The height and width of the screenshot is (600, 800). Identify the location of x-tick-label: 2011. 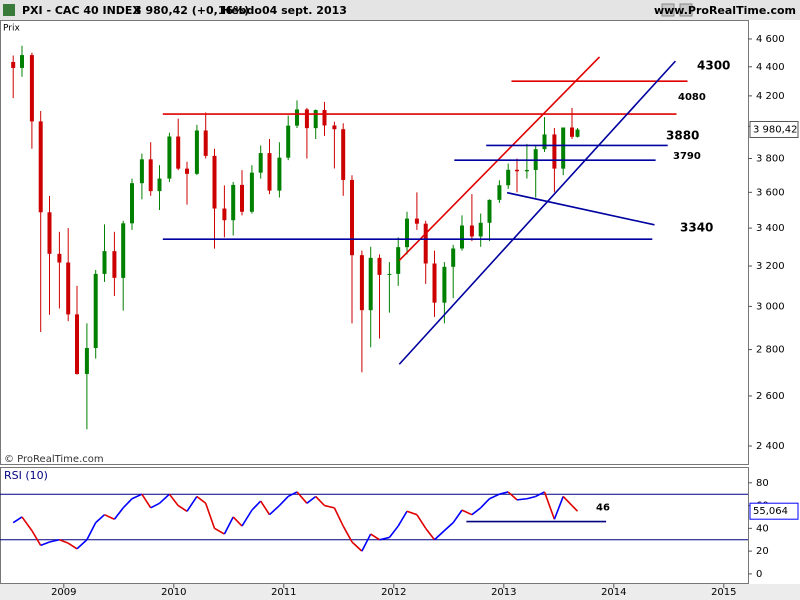
(283, 592).